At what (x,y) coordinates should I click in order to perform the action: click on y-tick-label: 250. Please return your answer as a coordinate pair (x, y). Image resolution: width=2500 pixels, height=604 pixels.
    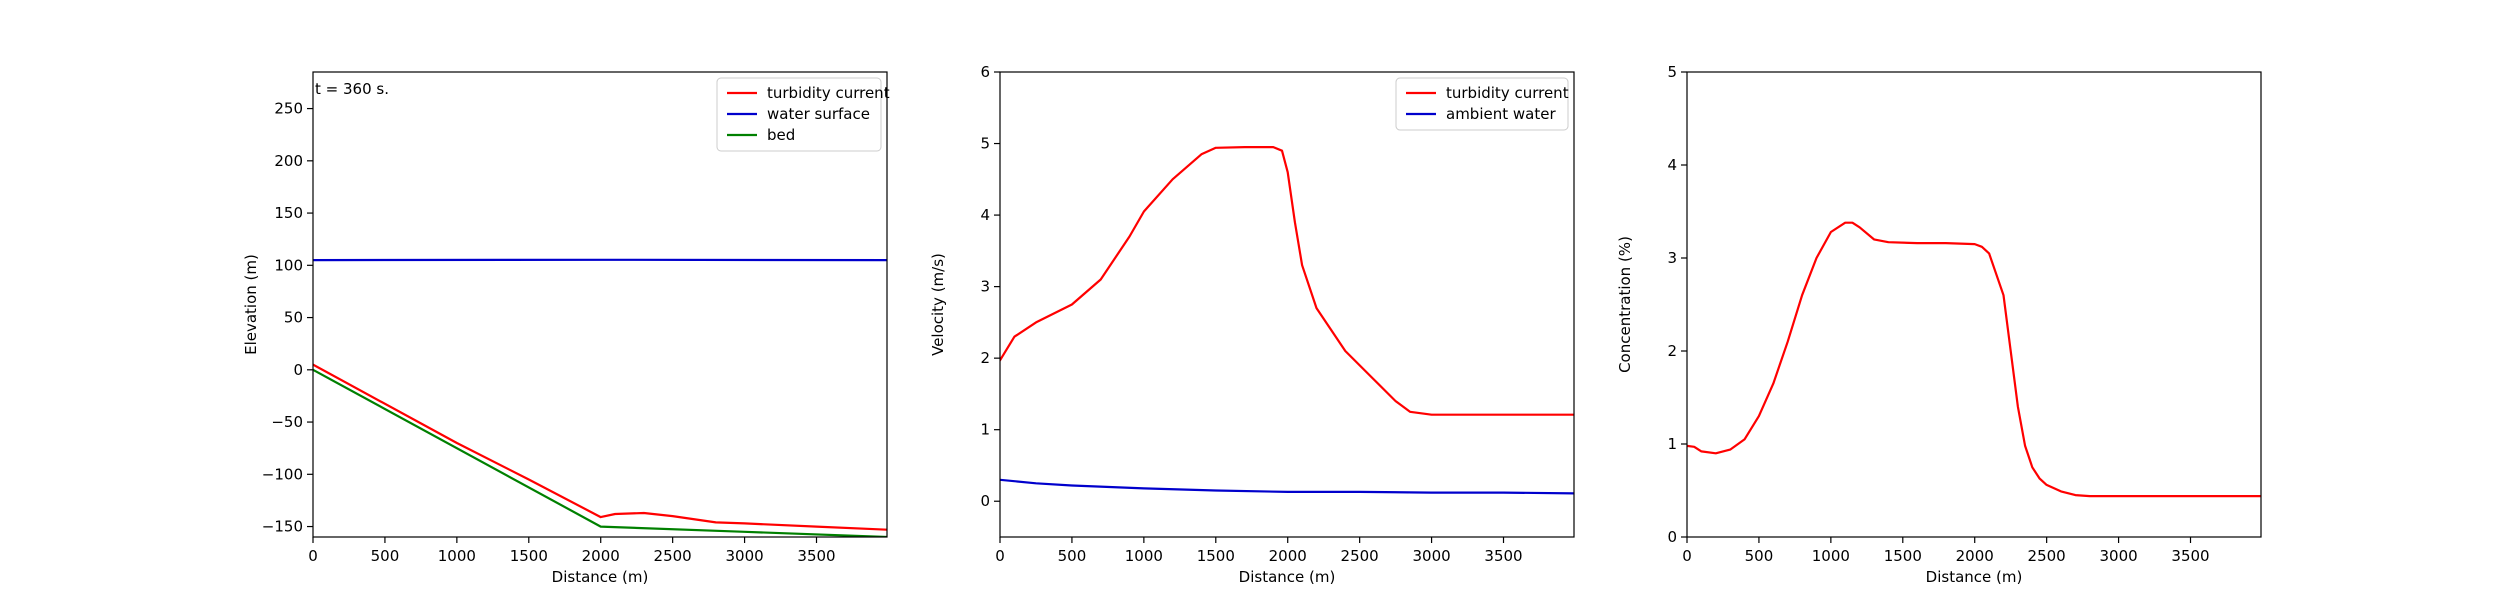
    Looking at the image, I should click on (288, 109).